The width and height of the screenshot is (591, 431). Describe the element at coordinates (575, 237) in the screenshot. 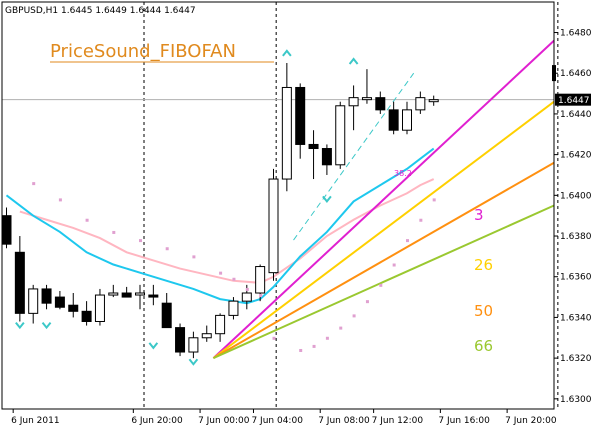

I see `y-axis-tick-label: 1.6380` at that location.